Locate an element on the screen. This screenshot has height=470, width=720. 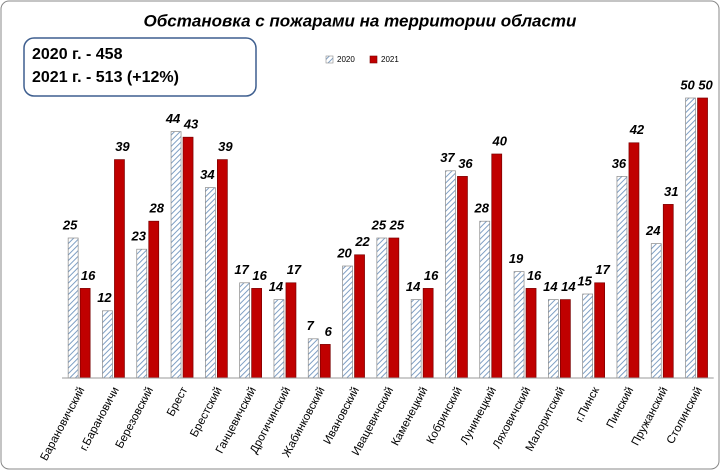
summary-line: 2020 г. - 458 is located at coordinates (77, 54).